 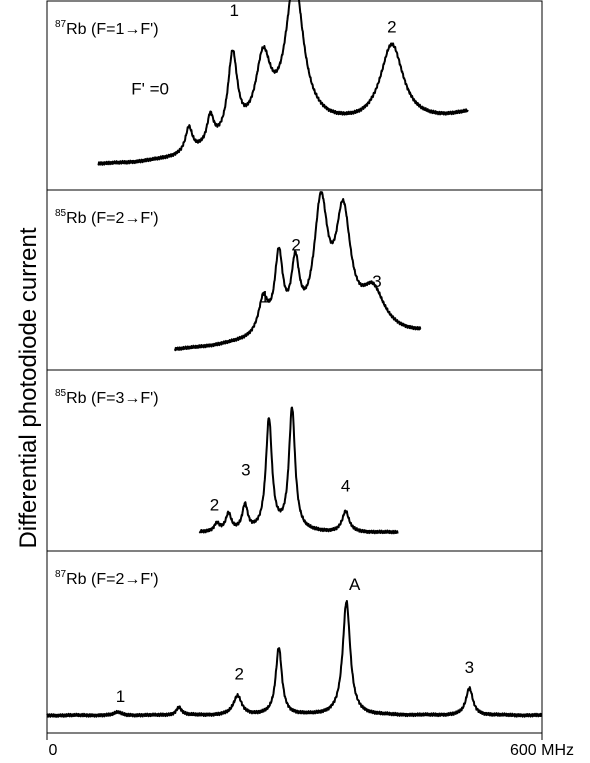 What do you see at coordinates (355, 584) in the screenshot?
I see `peak-label: A` at bounding box center [355, 584].